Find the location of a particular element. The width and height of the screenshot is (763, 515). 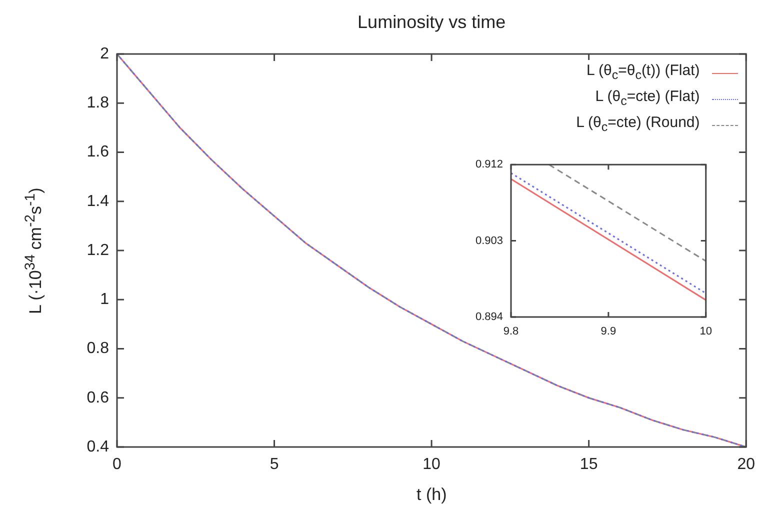

y-tick-label: 1.8 is located at coordinates (98, 103).